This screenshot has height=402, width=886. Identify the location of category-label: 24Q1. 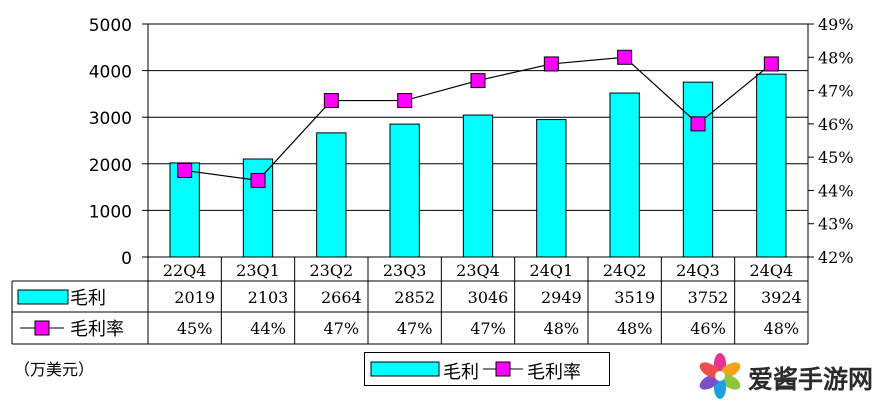
(552, 270).